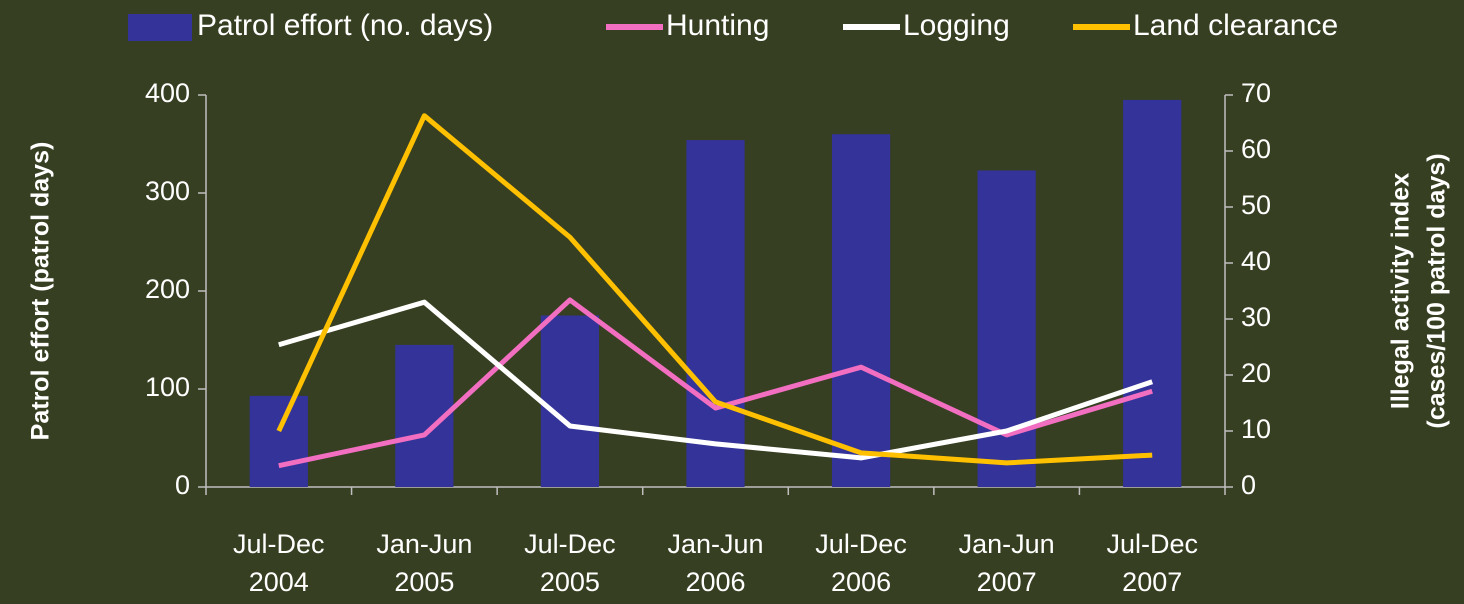  I want to click on legend-label: Hunting, so click(717, 25).